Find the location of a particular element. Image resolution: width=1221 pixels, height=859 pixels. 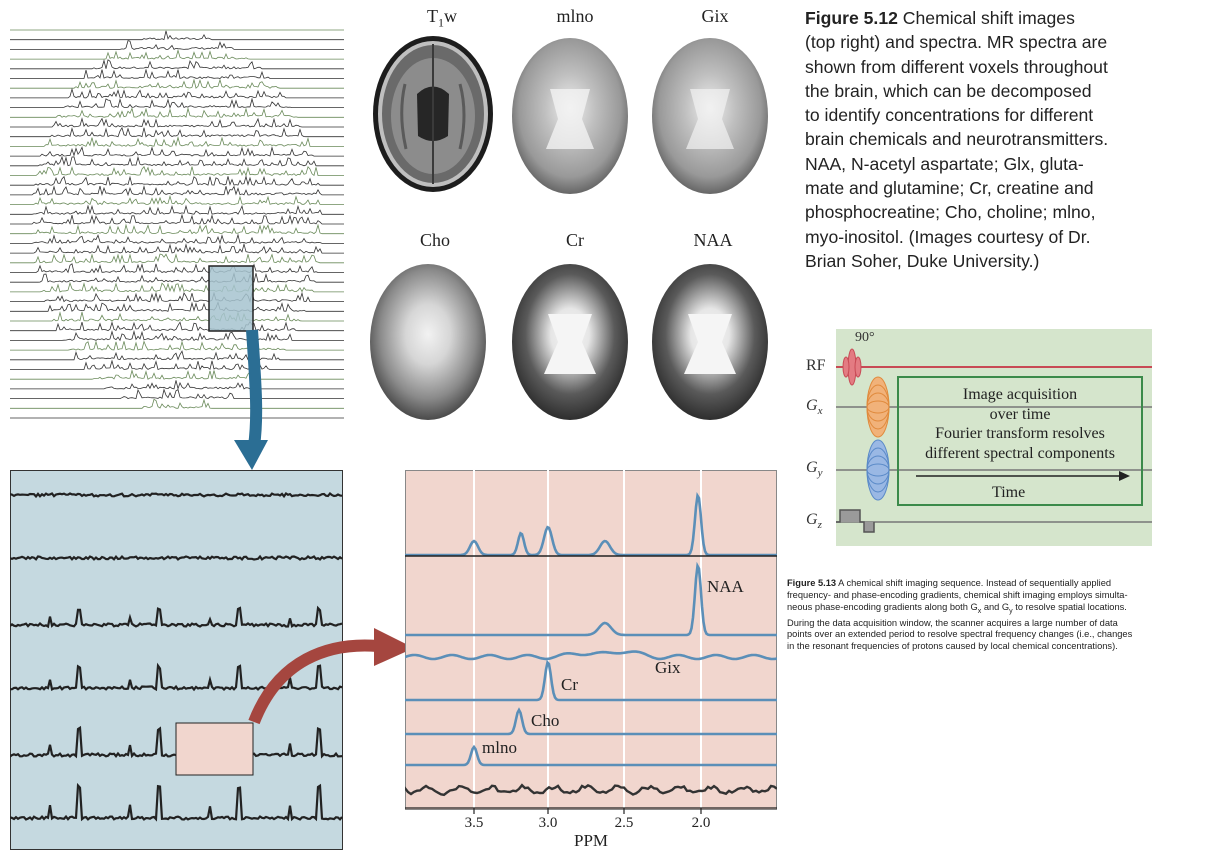

acquisition-line: over time is located at coordinates (1020, 414).